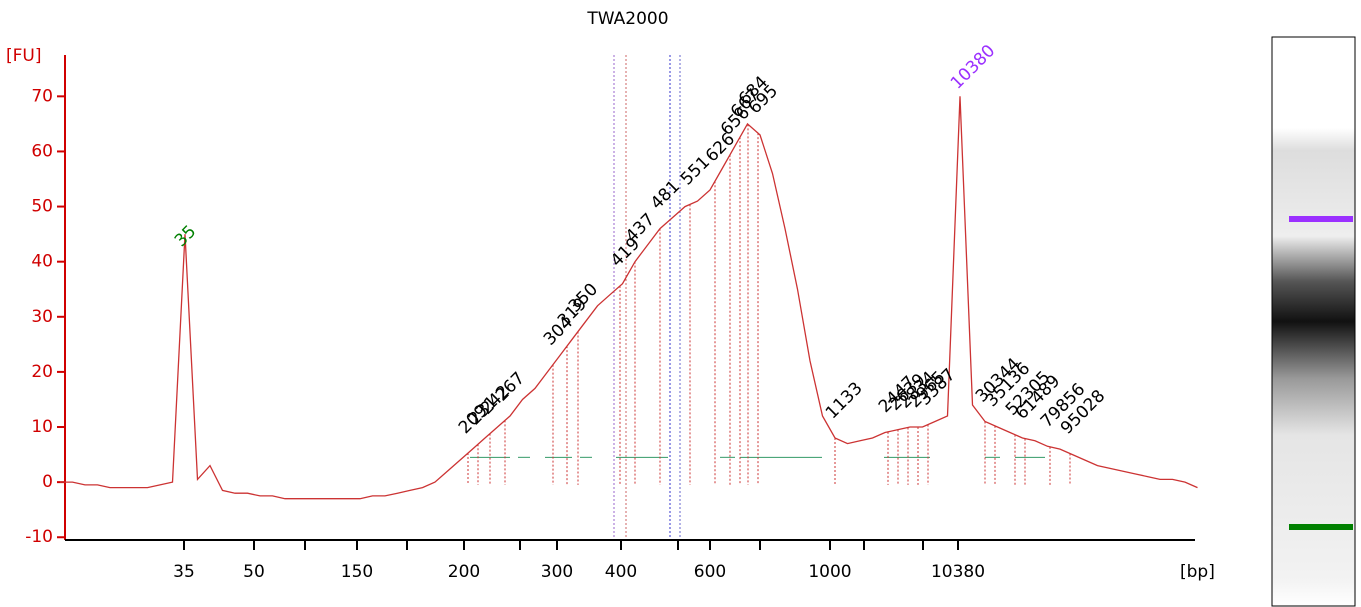  Describe the element at coordinates (42, 96) in the screenshot. I see `y-tick-label: 70` at that location.